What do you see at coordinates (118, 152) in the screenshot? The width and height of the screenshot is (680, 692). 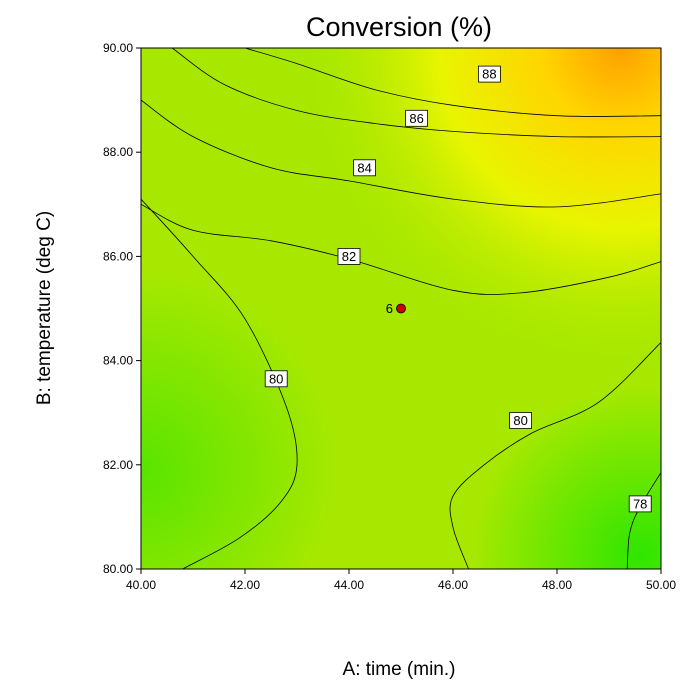 I see `y-tick-label: 88.00` at bounding box center [118, 152].